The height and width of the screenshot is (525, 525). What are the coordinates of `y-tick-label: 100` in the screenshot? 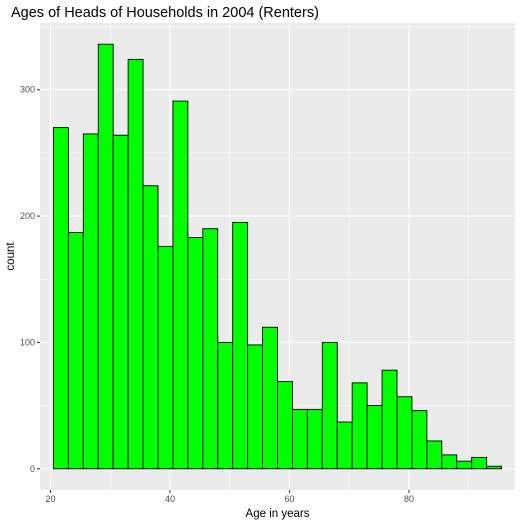 It's located at (27, 342).